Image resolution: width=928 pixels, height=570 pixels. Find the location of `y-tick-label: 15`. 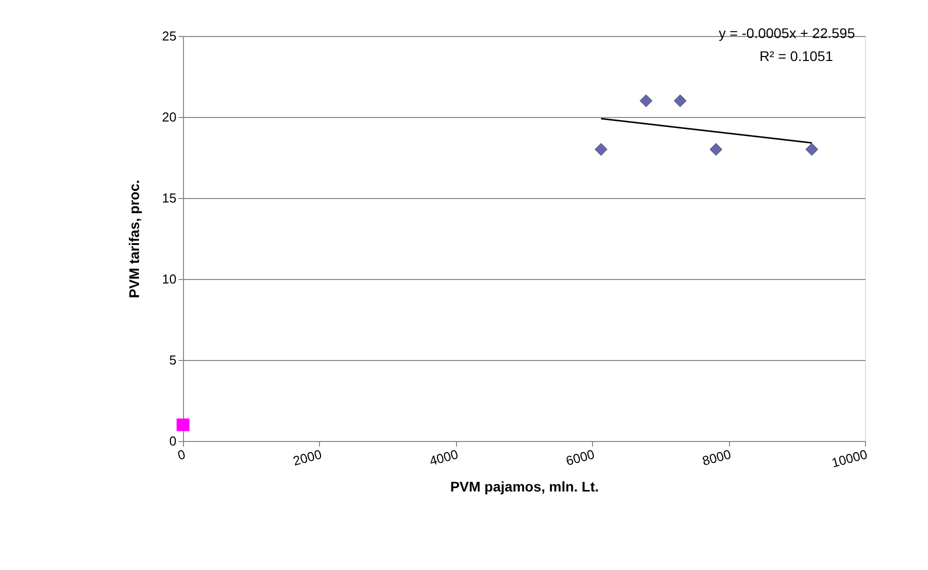

y-tick-label: 15 is located at coordinates (169, 198).